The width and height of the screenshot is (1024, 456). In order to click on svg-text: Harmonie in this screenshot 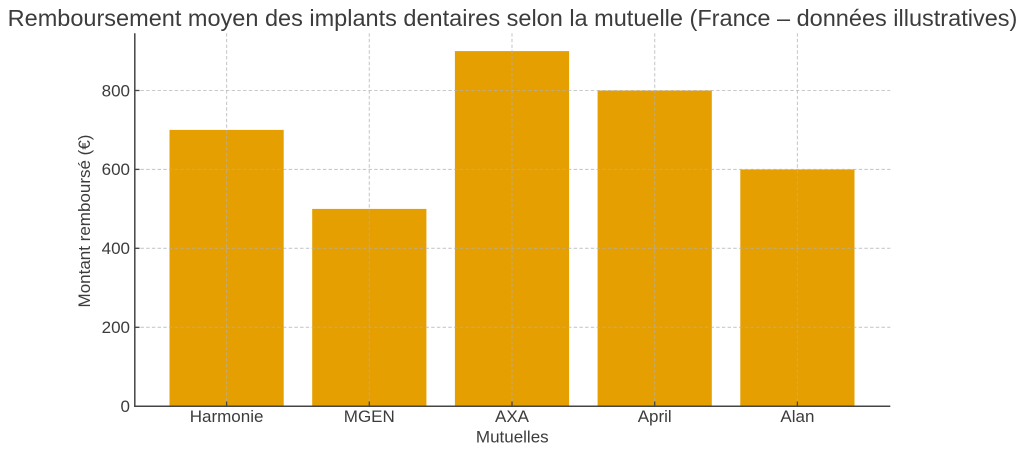, I will do `click(227, 416)`.